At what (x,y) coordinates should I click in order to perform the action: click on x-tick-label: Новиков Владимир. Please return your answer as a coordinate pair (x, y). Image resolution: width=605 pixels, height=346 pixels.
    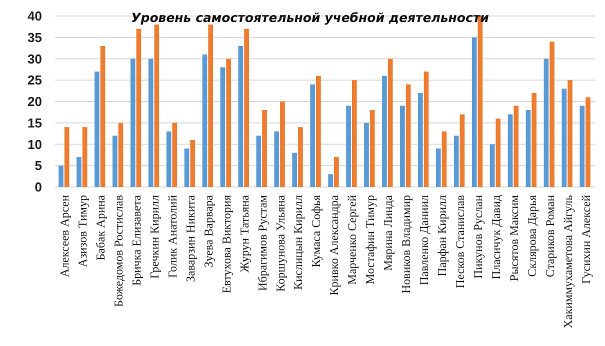
    Looking at the image, I should click on (406, 244).